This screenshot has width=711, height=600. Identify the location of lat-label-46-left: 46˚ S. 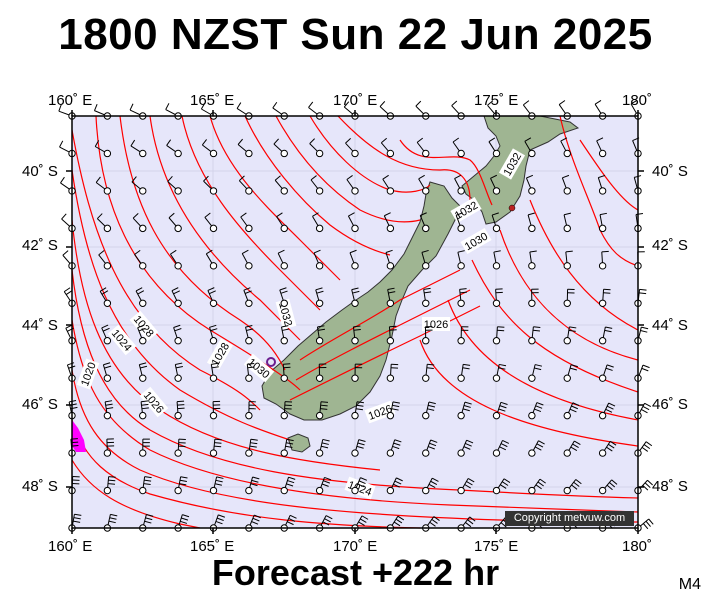
(40, 404).